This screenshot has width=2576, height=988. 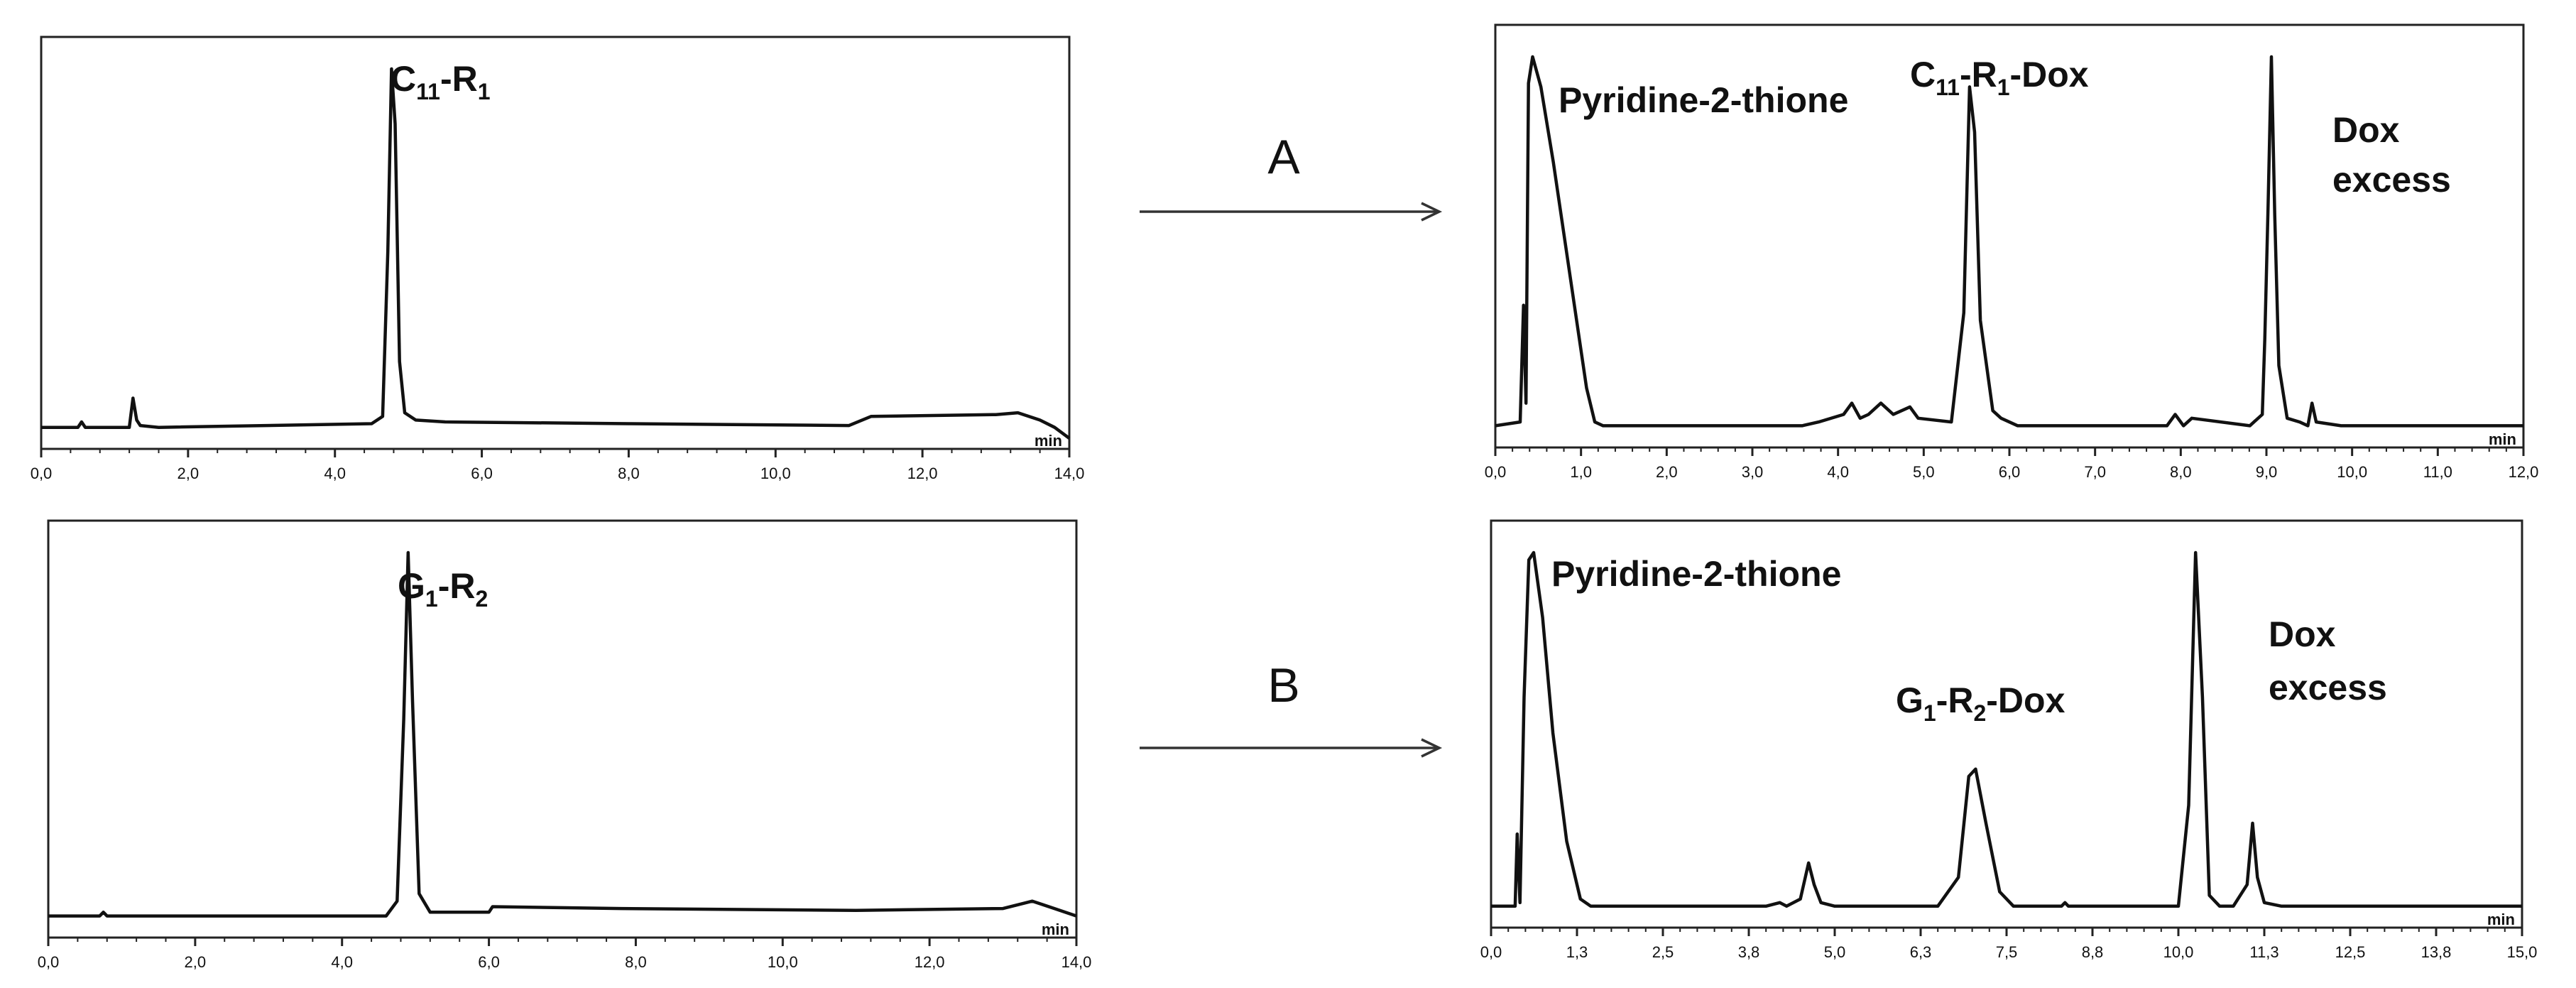 What do you see at coordinates (1921, 952) in the screenshot?
I see `x-tick-label: 6,3` at bounding box center [1921, 952].